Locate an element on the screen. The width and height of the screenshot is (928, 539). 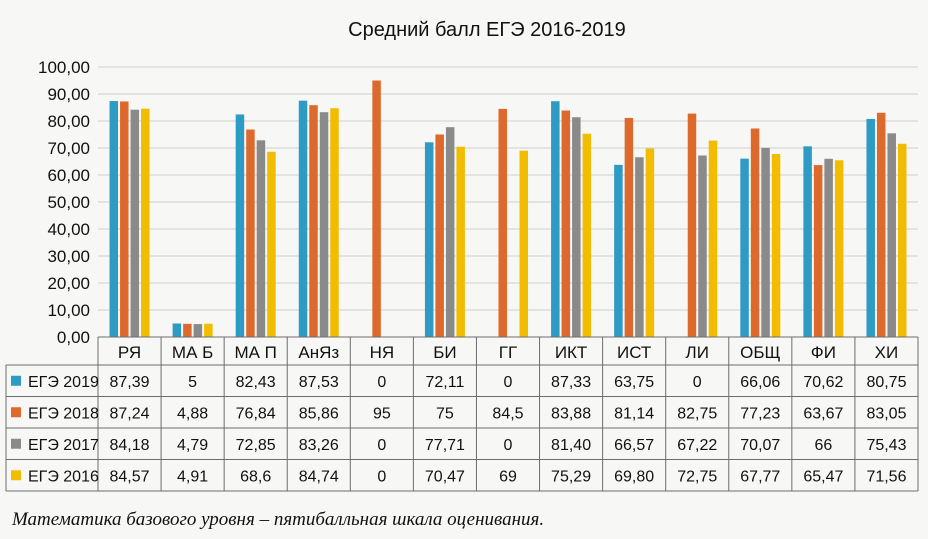
data-label: 66,57 is located at coordinates (634, 445).